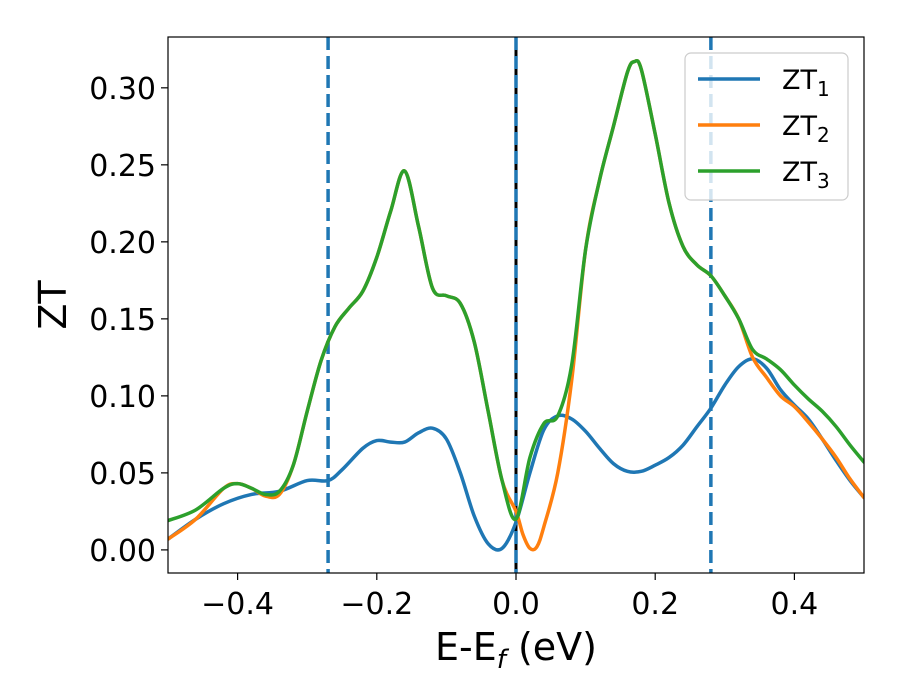 The image size is (900, 700). I want to click on x-axis-label: E-Ef (eV), so click(516, 650).